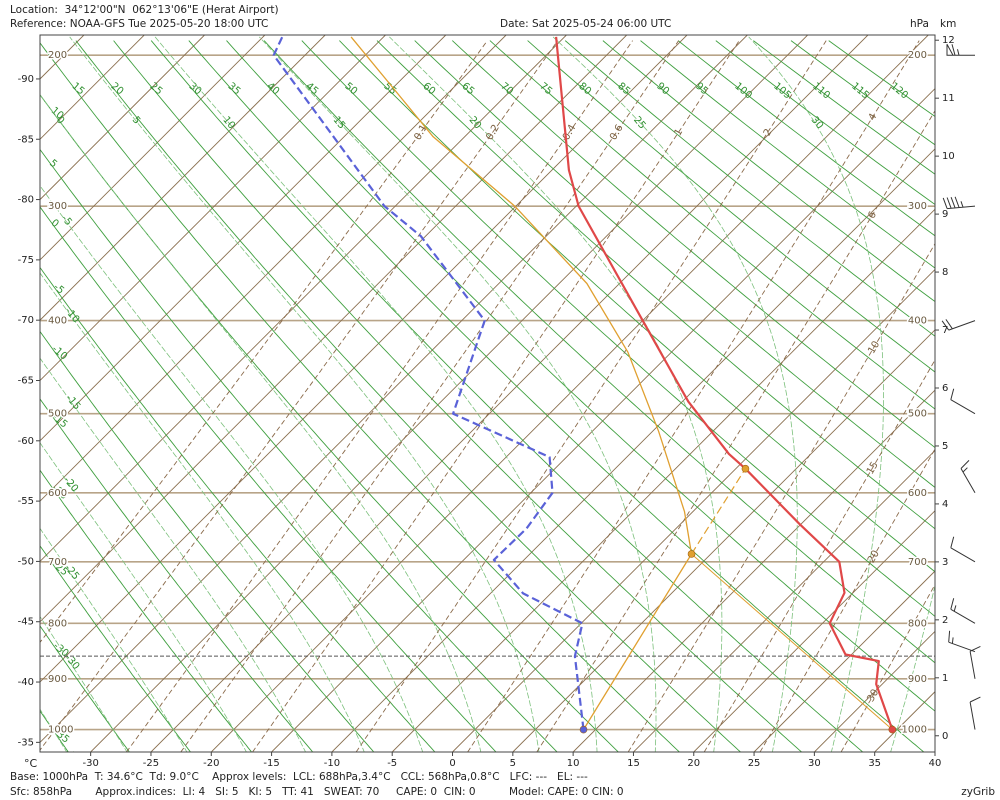  I want to click on x-tick-label: -10, so click(332, 763).